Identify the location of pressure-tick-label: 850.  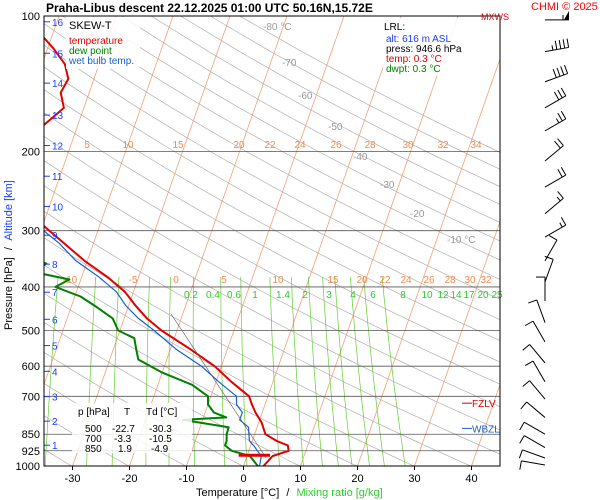
(31, 435).